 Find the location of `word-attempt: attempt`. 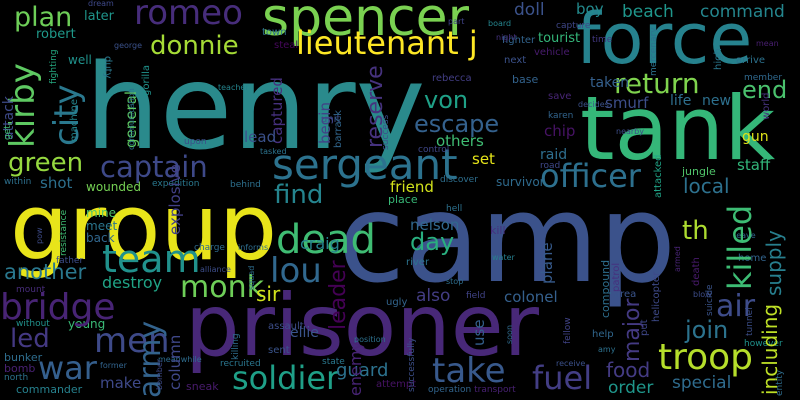

word-attempt: attempt is located at coordinates (396, 384).